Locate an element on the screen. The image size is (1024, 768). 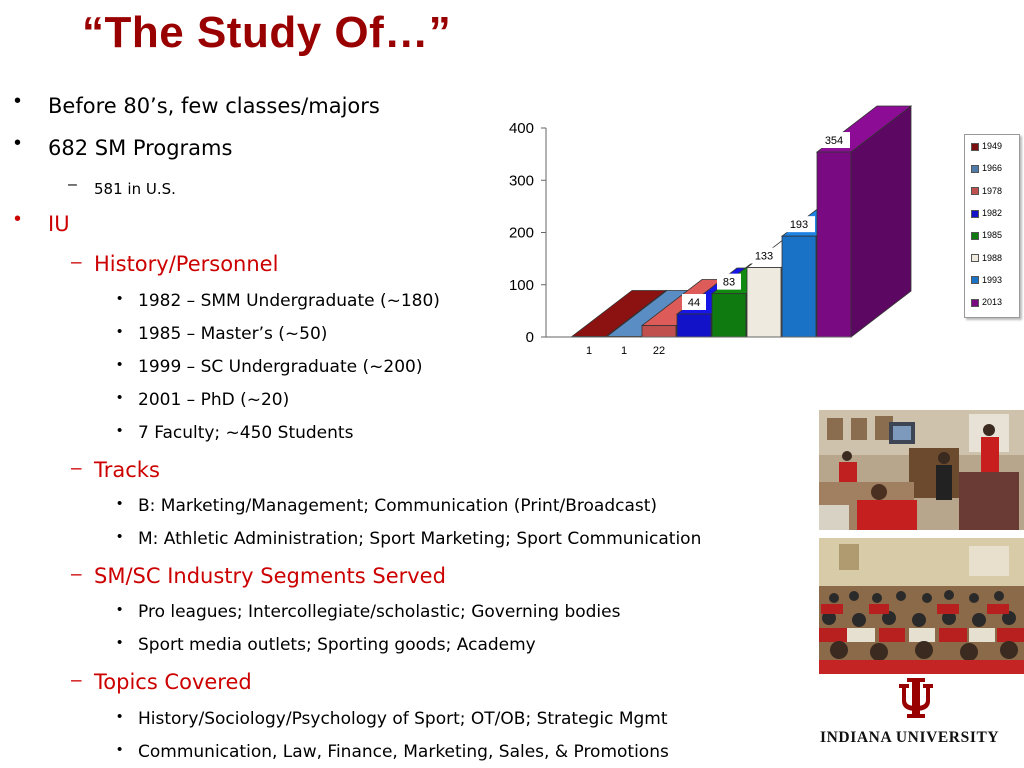
legend-item: 1966 is located at coordinates (986, 168).